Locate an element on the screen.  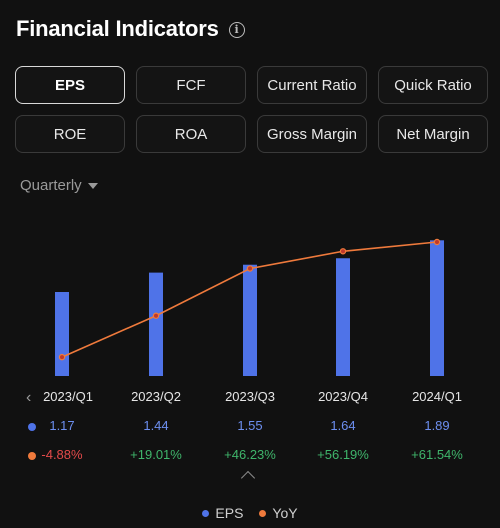
yoy-value: -4.88% is located at coordinates (62, 454).